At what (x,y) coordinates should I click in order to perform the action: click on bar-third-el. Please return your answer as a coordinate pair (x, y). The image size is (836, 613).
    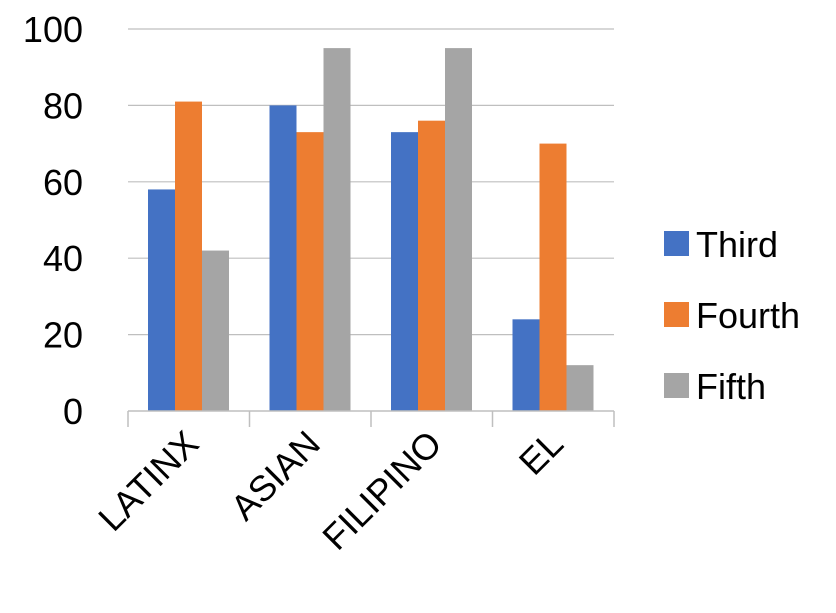
    Looking at the image, I should click on (526, 365).